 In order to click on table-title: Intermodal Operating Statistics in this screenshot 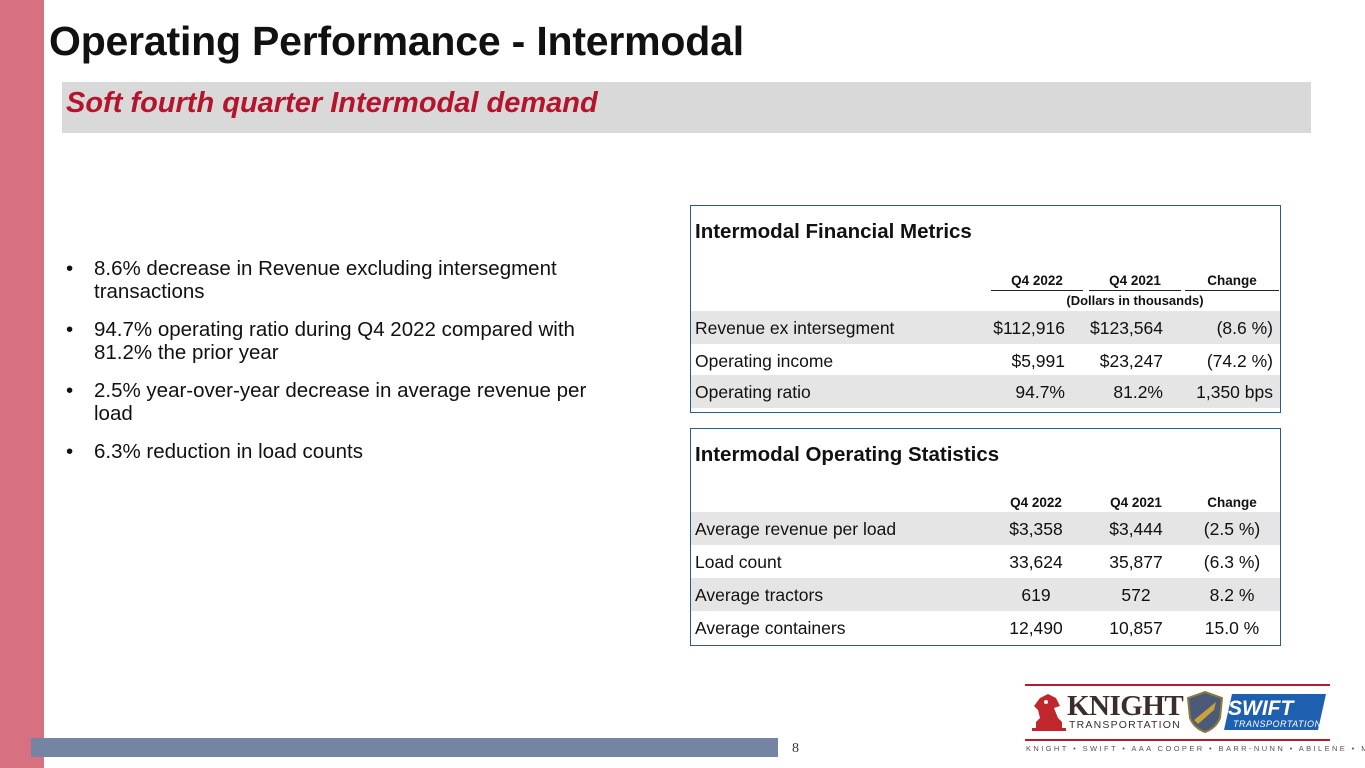, I will do `click(847, 454)`.